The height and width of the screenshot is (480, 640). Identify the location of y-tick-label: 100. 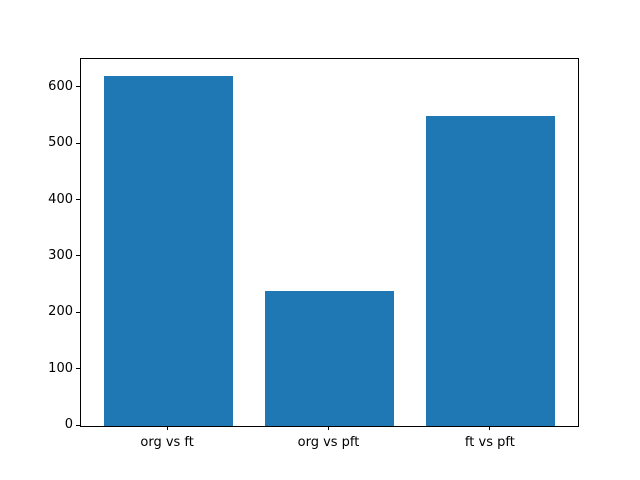
(60, 368).